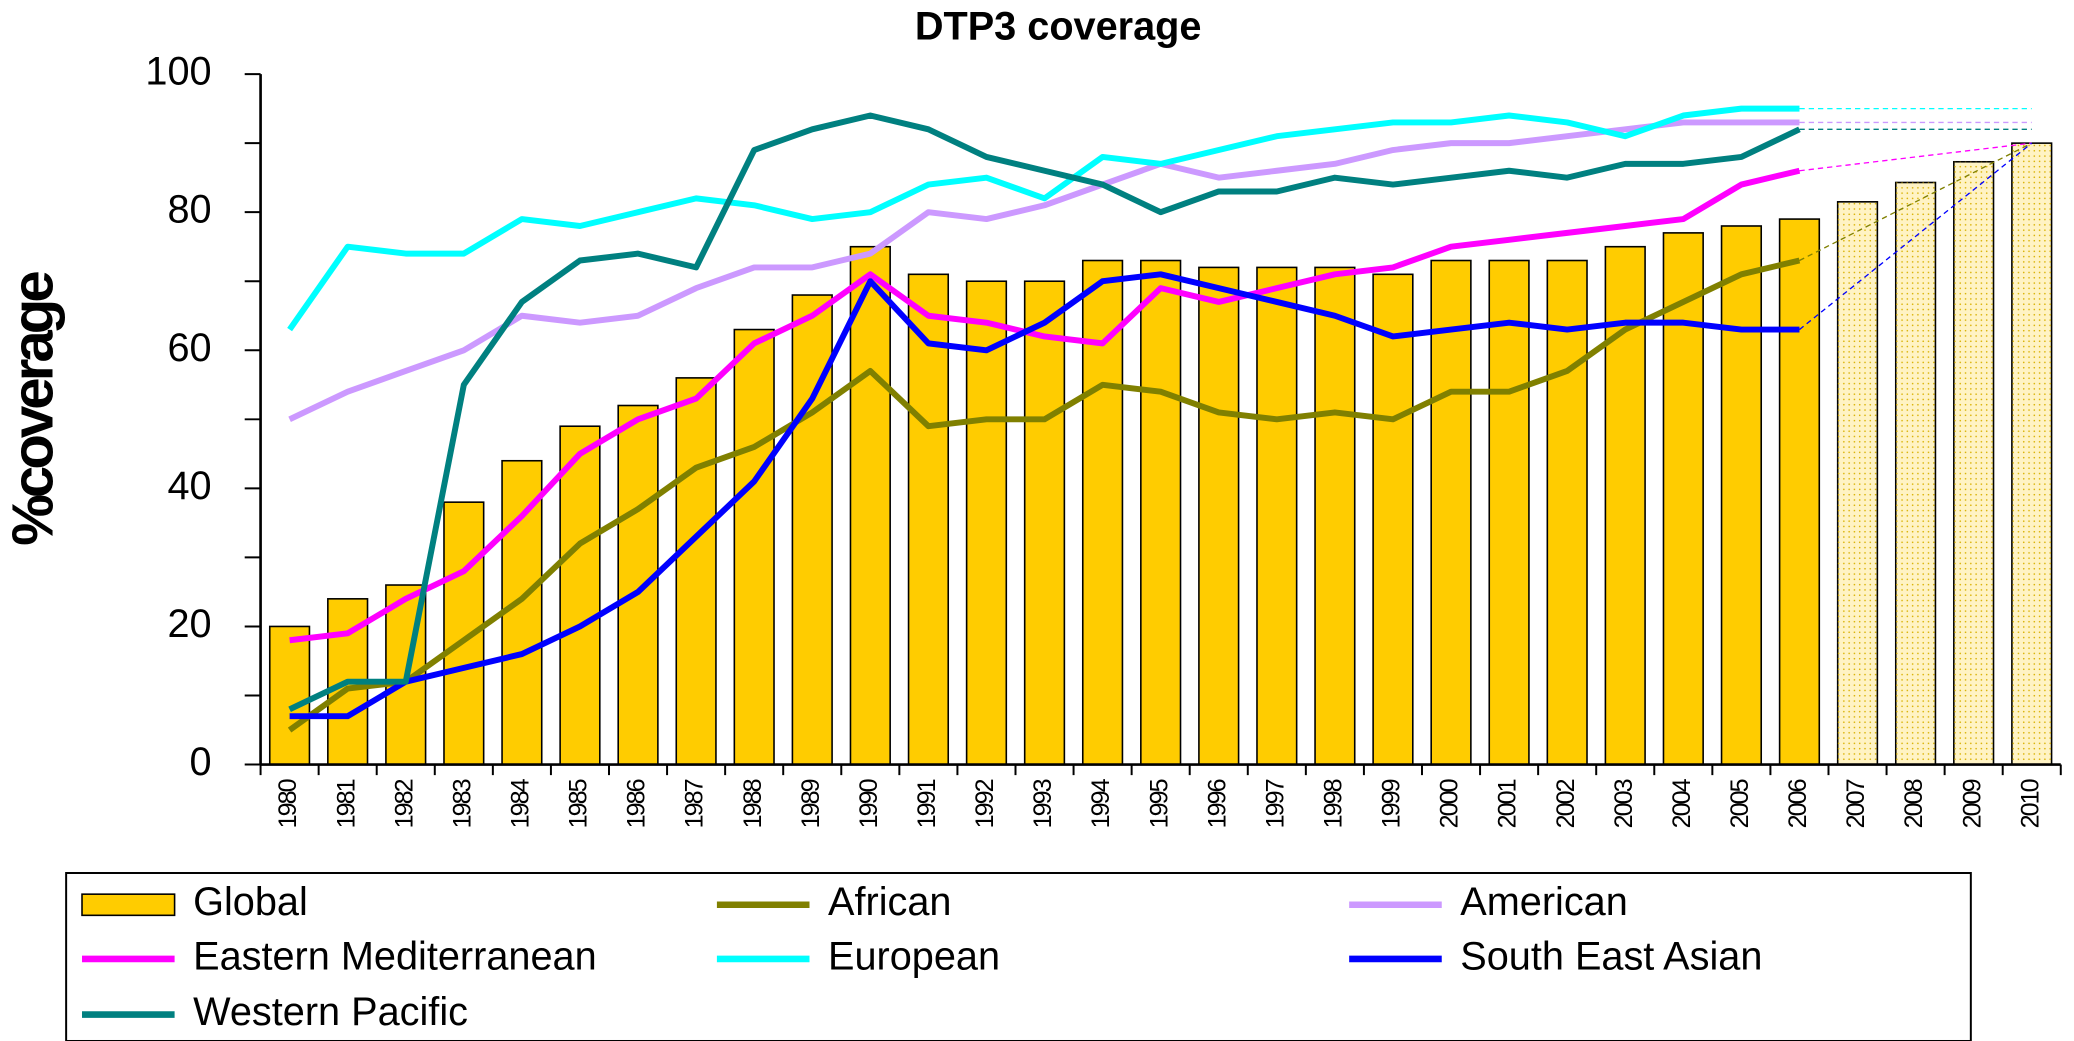 Image resolution: width=2074 pixels, height=1041 pixels. What do you see at coordinates (1566, 803) in the screenshot?
I see `x-tick-label: 2002` at bounding box center [1566, 803].